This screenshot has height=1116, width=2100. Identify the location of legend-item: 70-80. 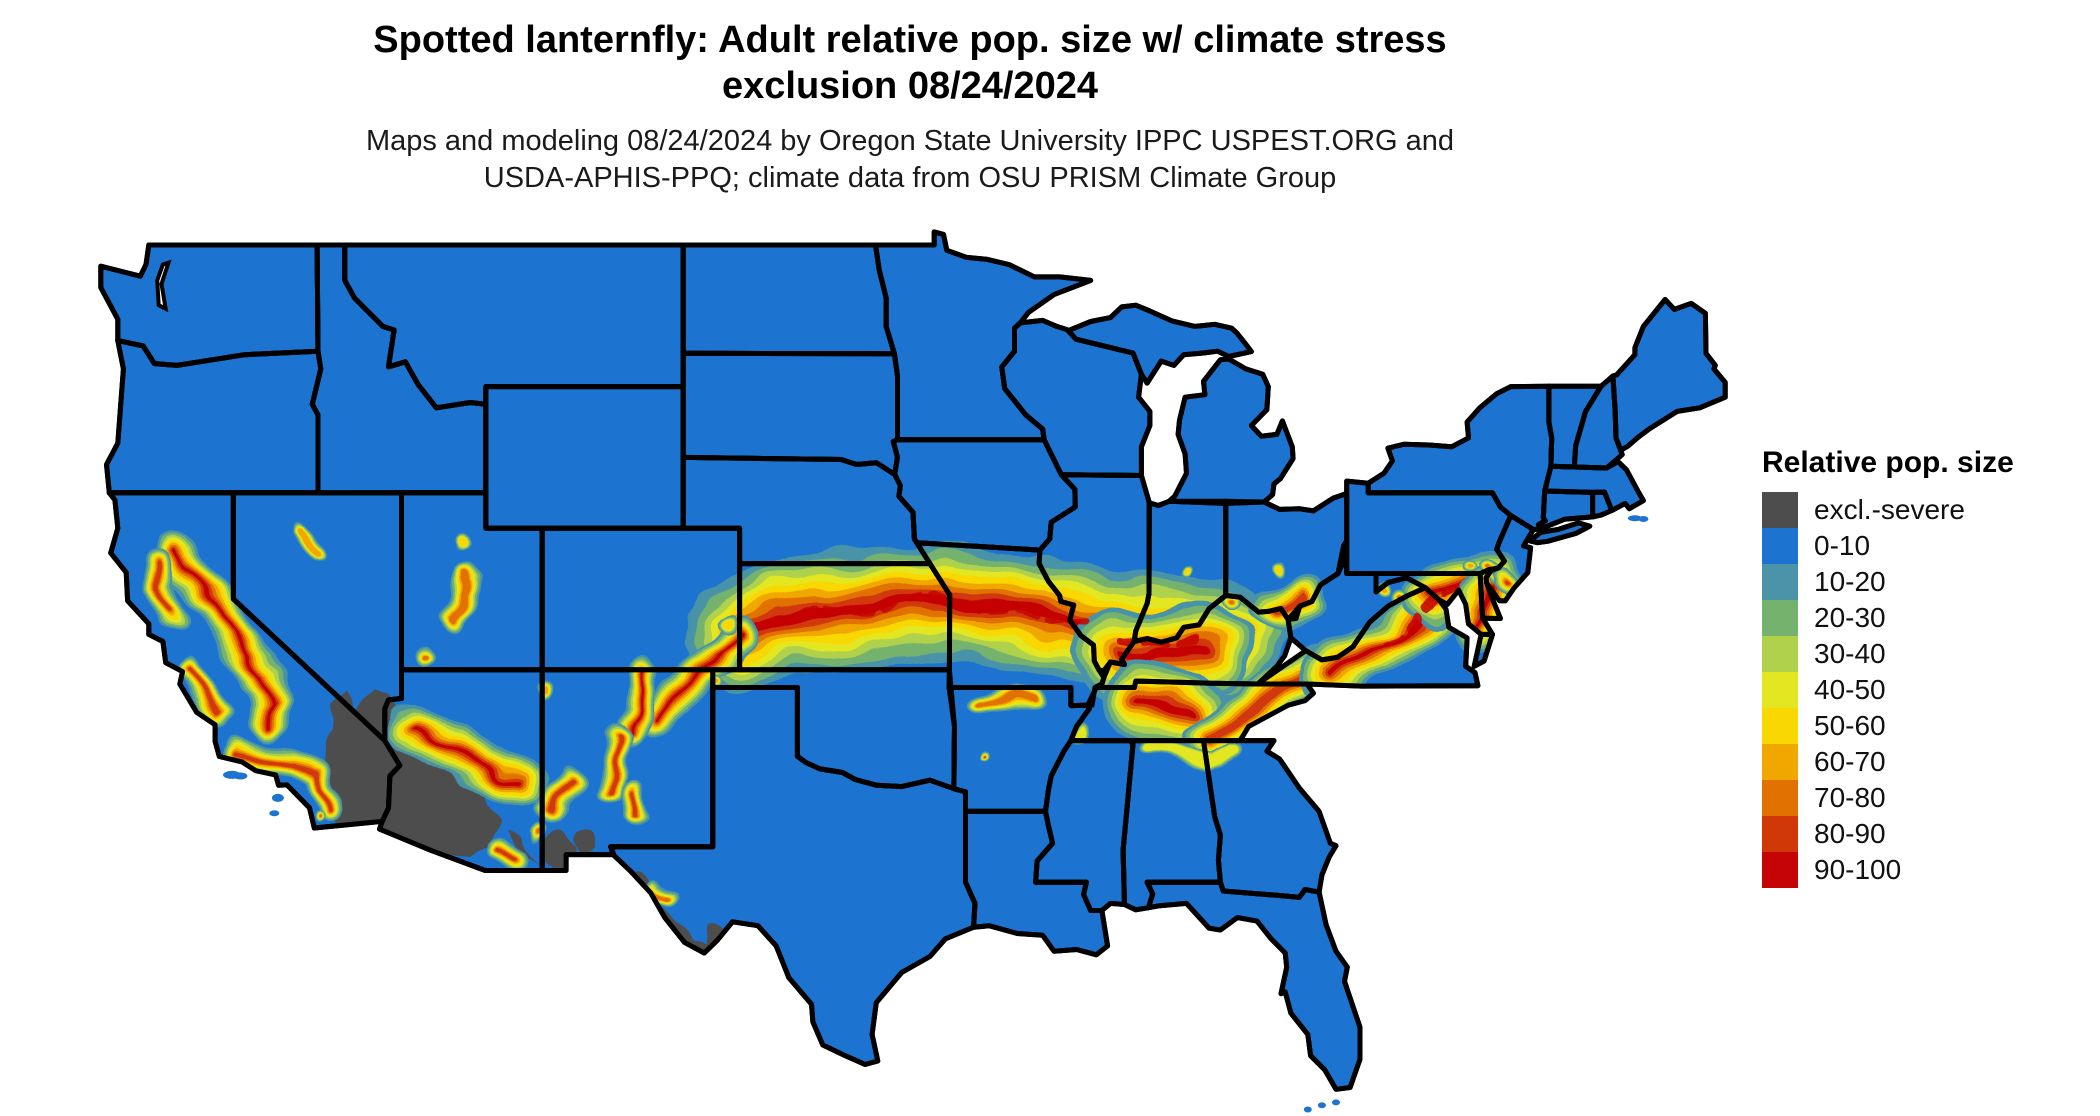
(1927, 798).